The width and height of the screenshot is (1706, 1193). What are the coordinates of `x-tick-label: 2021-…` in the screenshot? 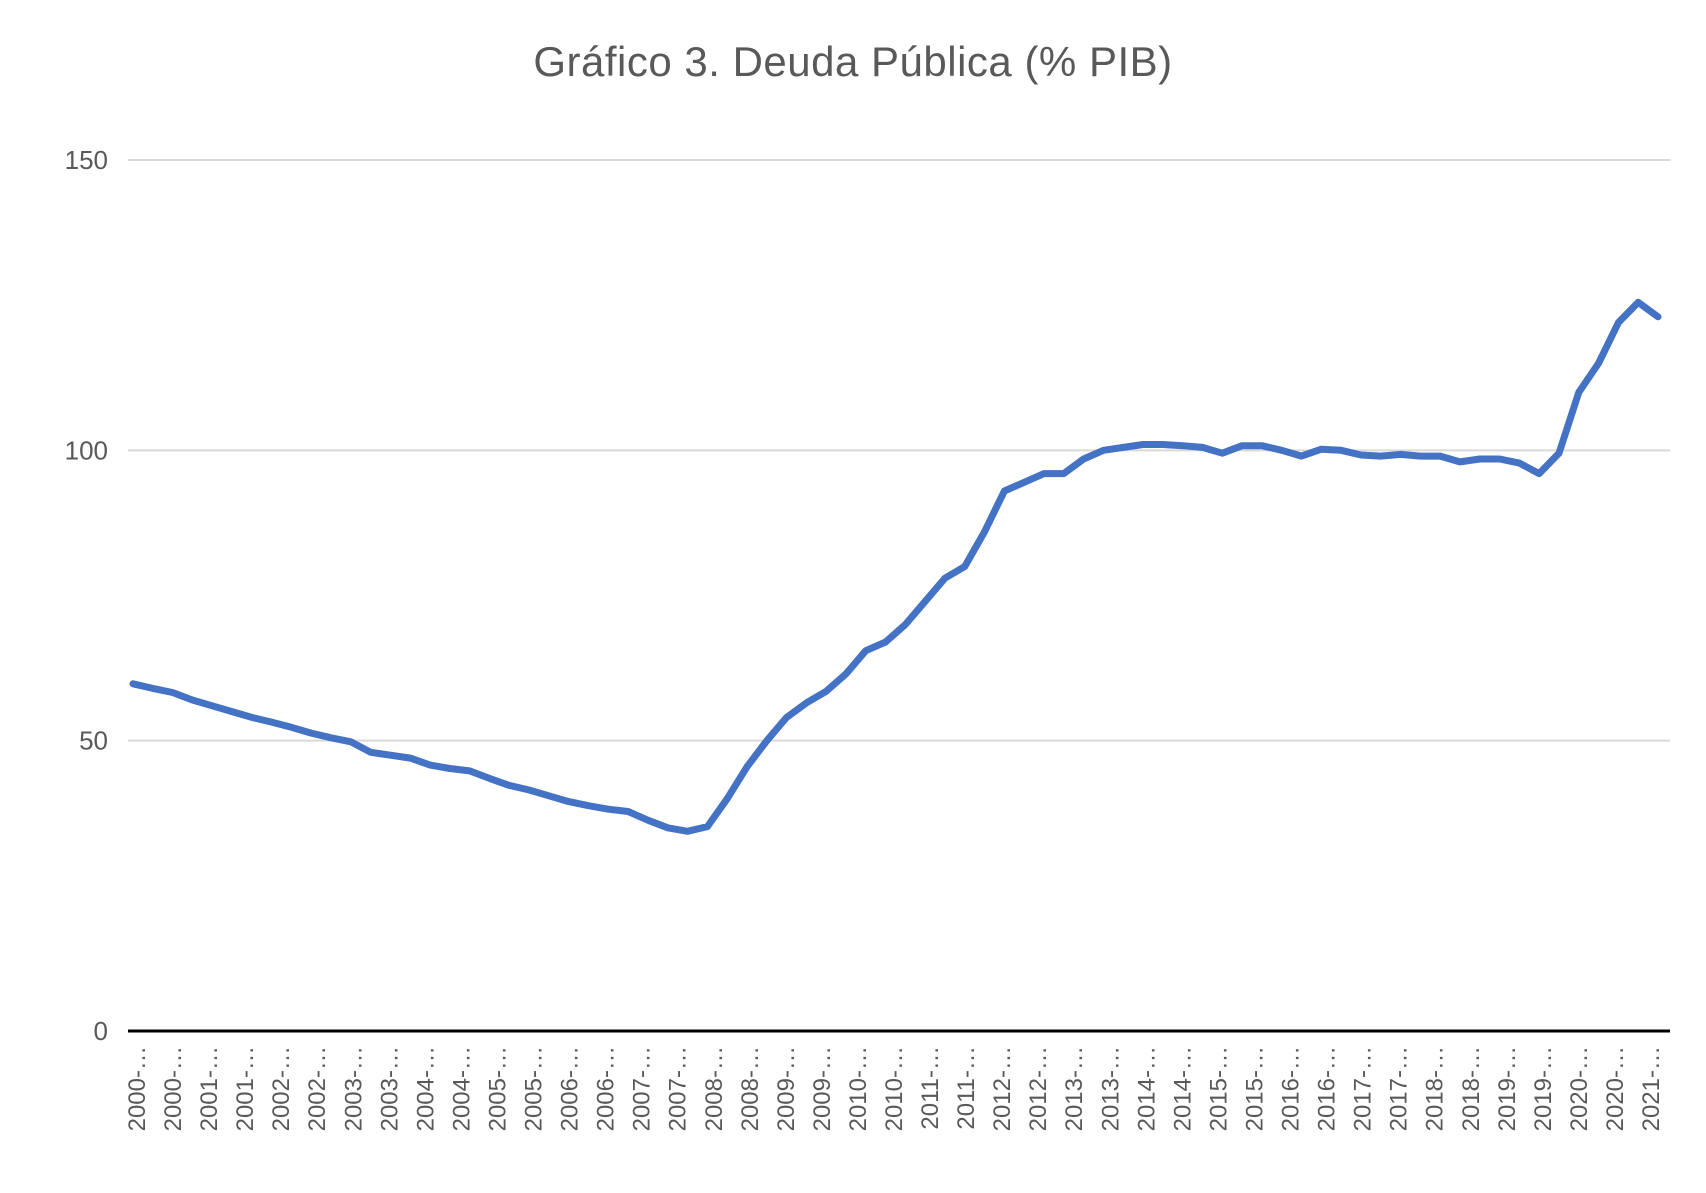 It's located at (1651, 1088).